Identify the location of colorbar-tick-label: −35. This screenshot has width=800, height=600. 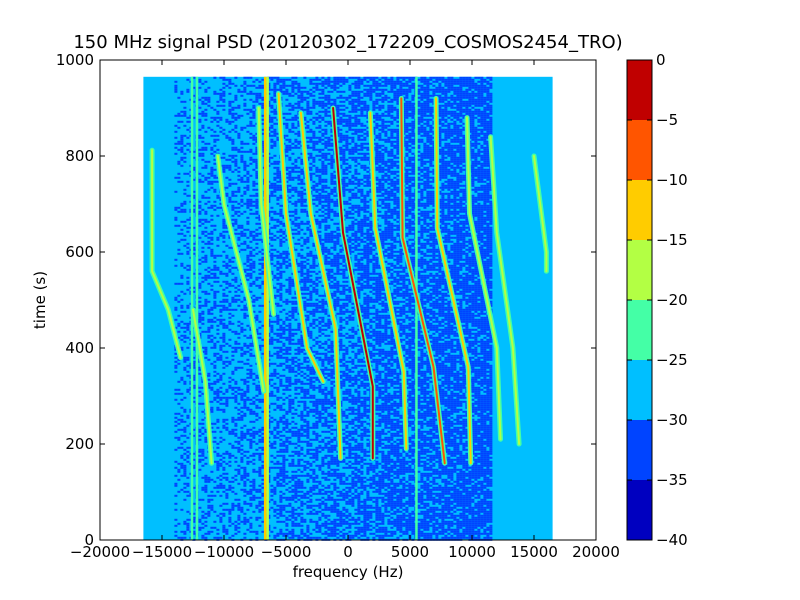
(672, 480).